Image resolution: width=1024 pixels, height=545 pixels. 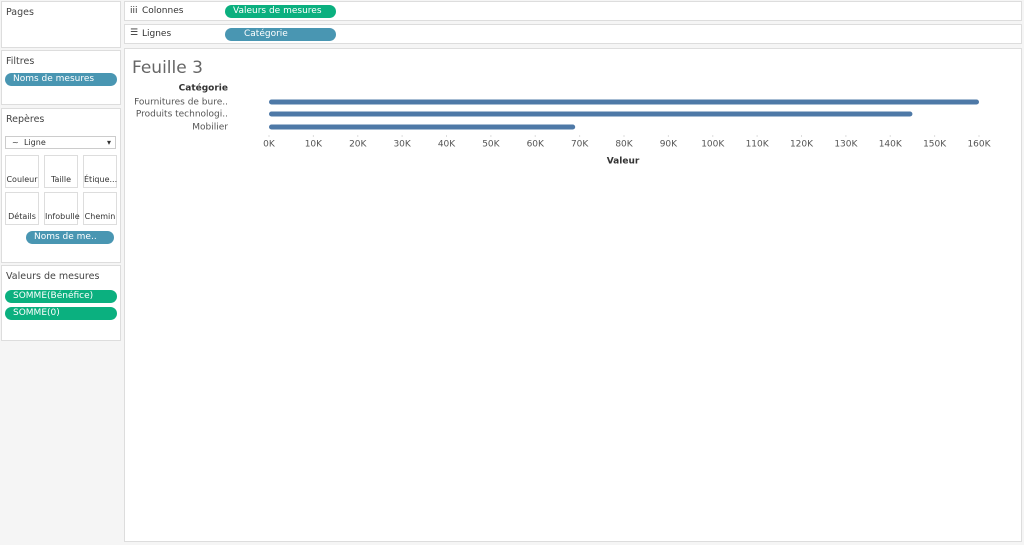 What do you see at coordinates (203, 88) in the screenshot?
I see `y-axis-title: Catégorie` at bounding box center [203, 88].